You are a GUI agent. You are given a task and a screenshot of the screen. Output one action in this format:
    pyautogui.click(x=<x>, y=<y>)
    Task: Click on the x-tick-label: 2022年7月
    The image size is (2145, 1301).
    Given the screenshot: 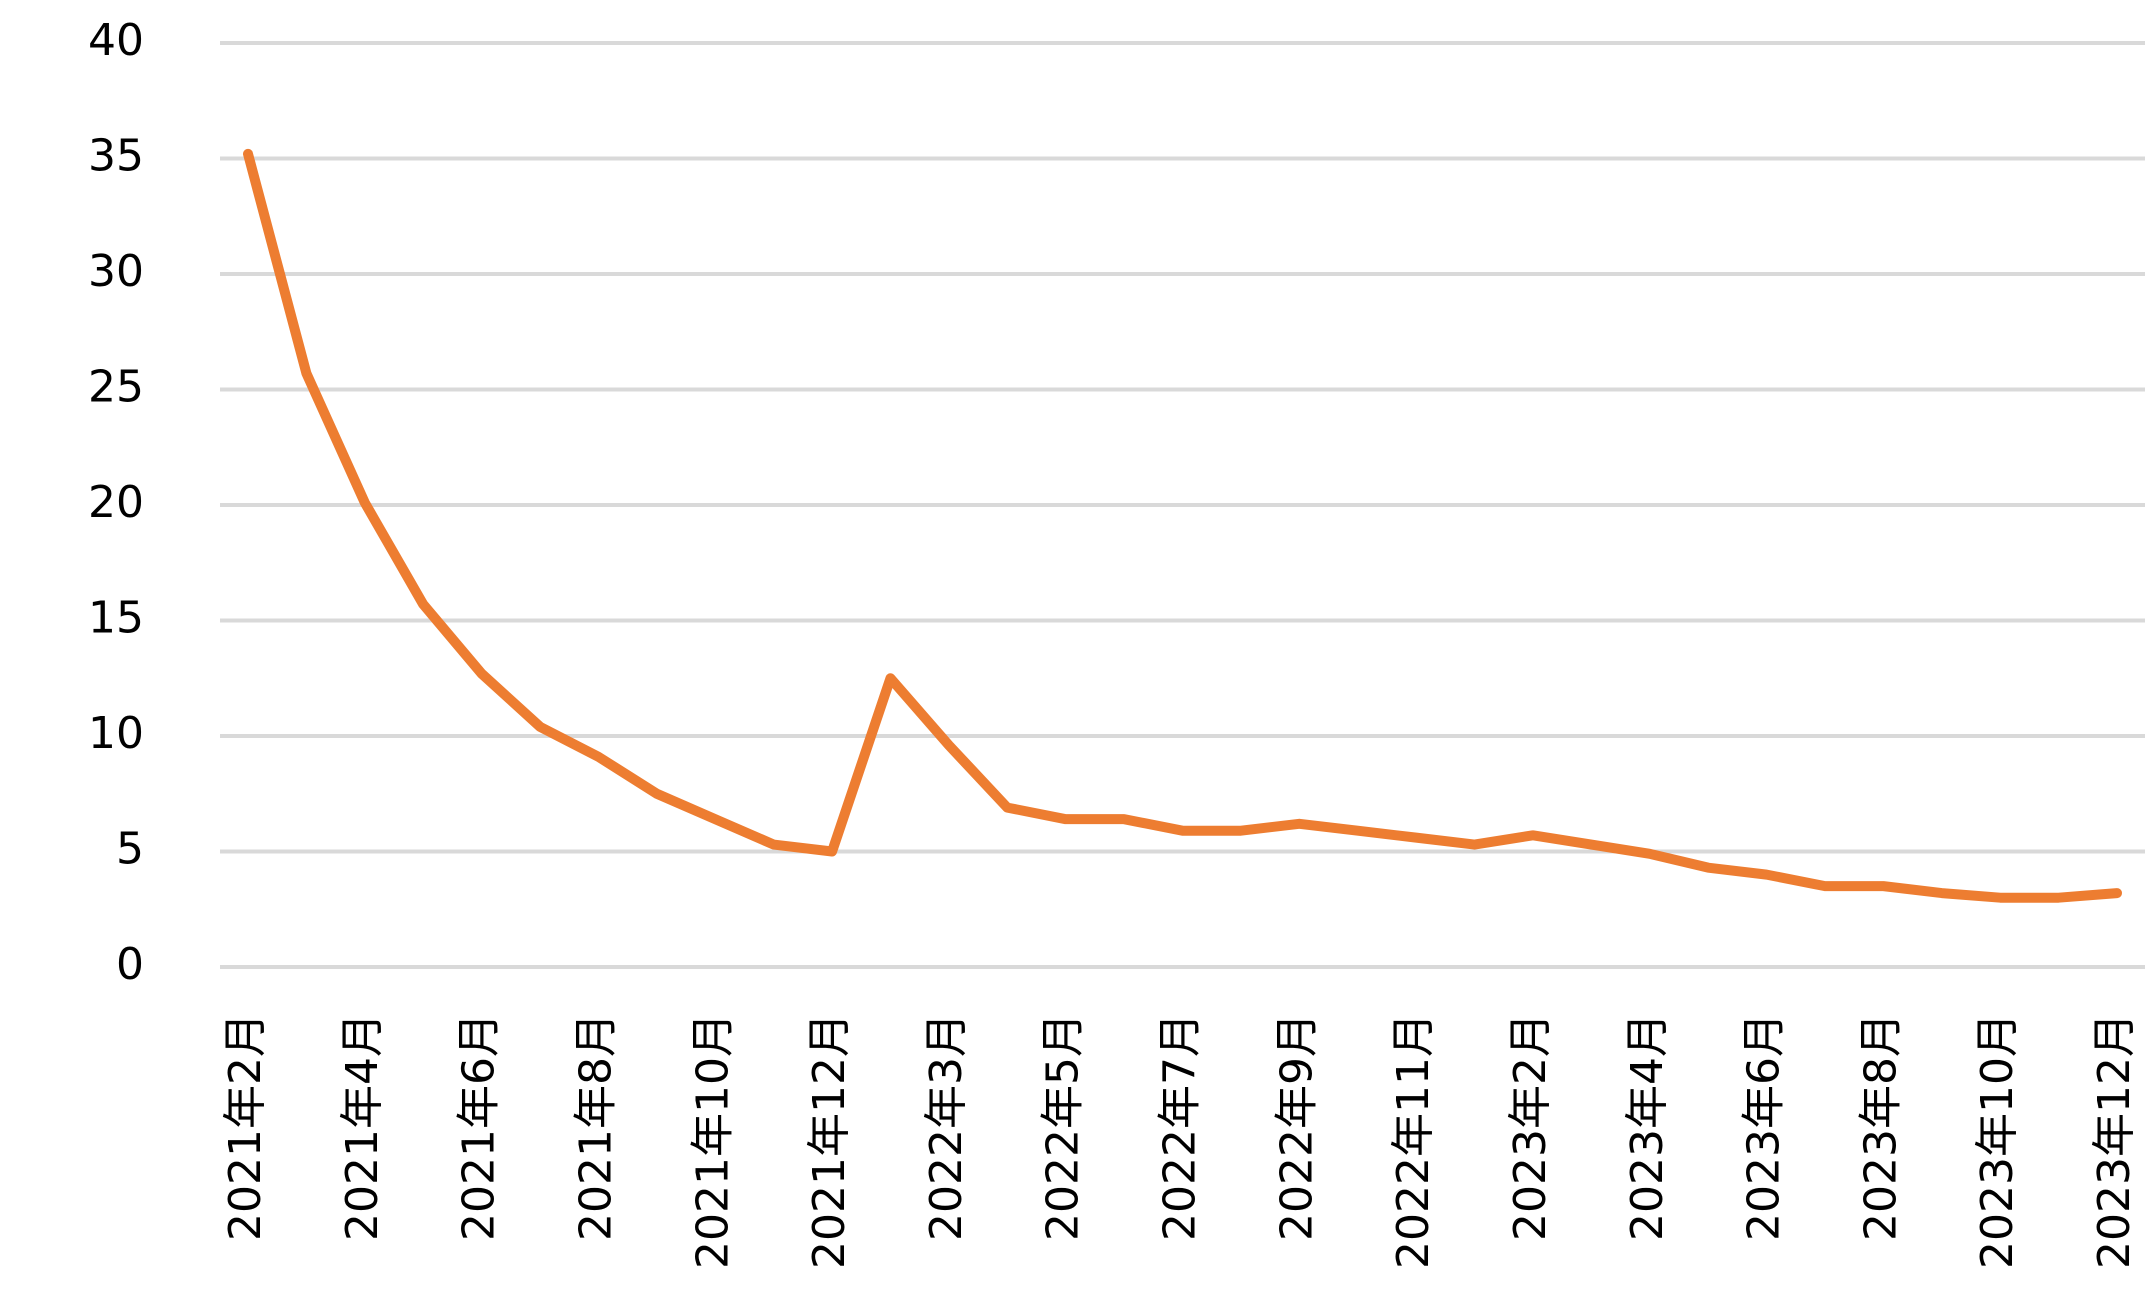 What is the action you would take?
    pyautogui.click(x=1180, y=1127)
    